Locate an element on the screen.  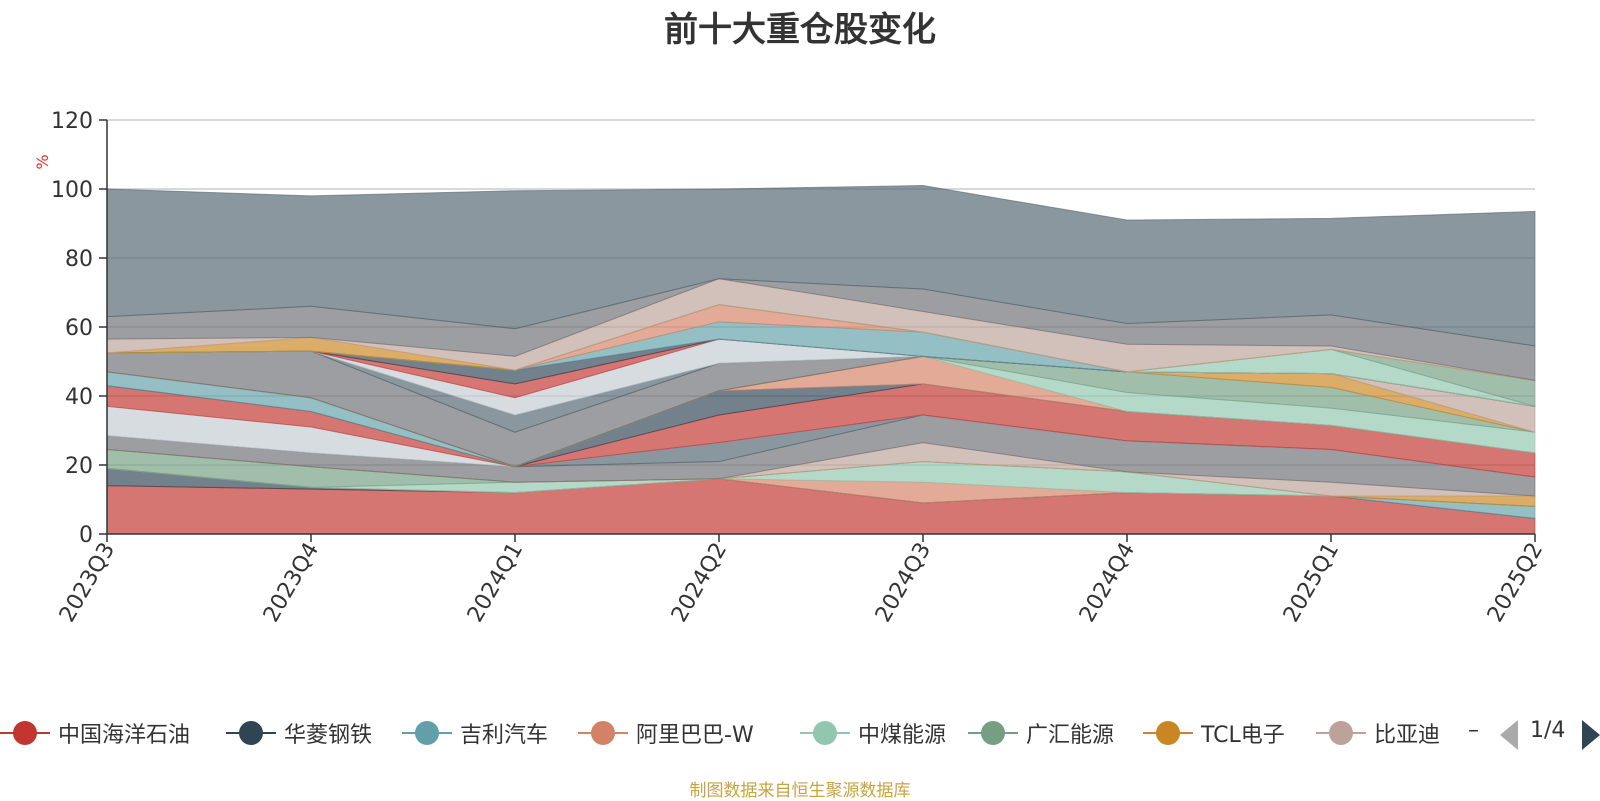
y-tick-label: 60 is located at coordinates (79, 328).